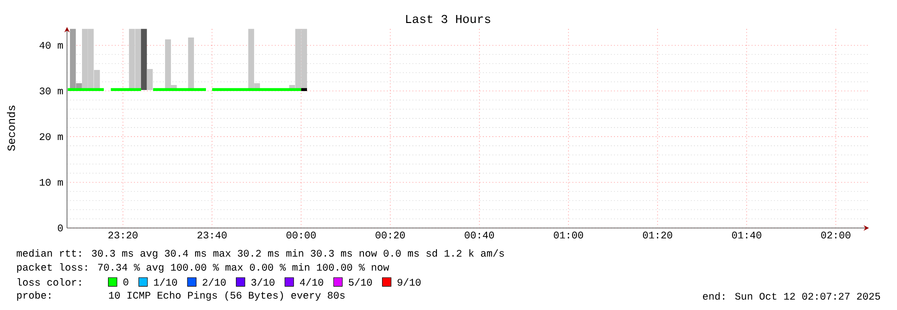 Image resolution: width=897 pixels, height=310 pixels. Describe the element at coordinates (11, 128) in the screenshot. I see `y-axis-title: Seconds` at that location.